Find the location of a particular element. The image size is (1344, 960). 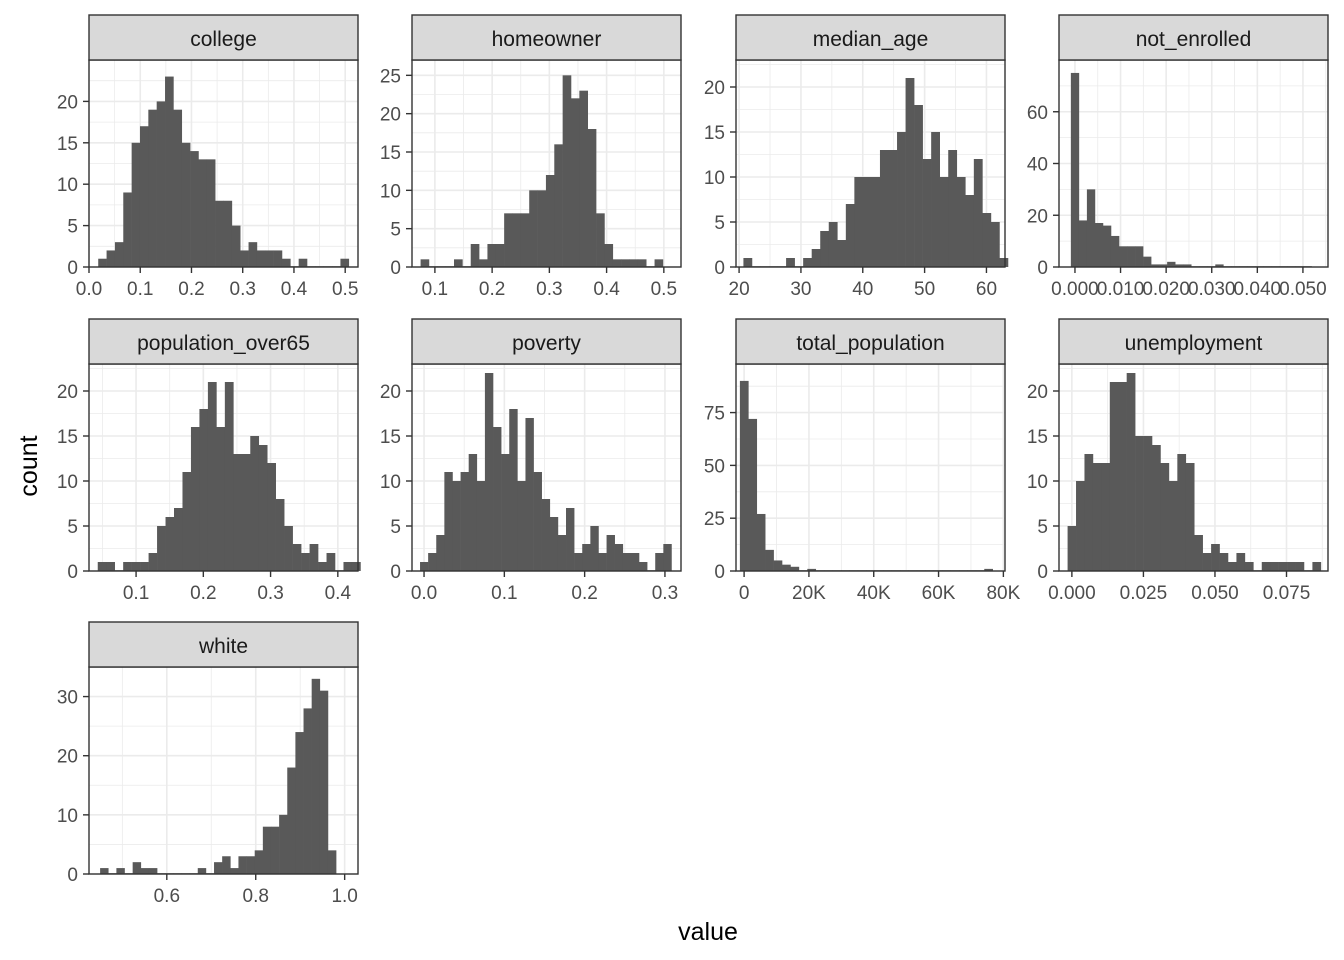

y-tick-label: 75 is located at coordinates (714, 414).